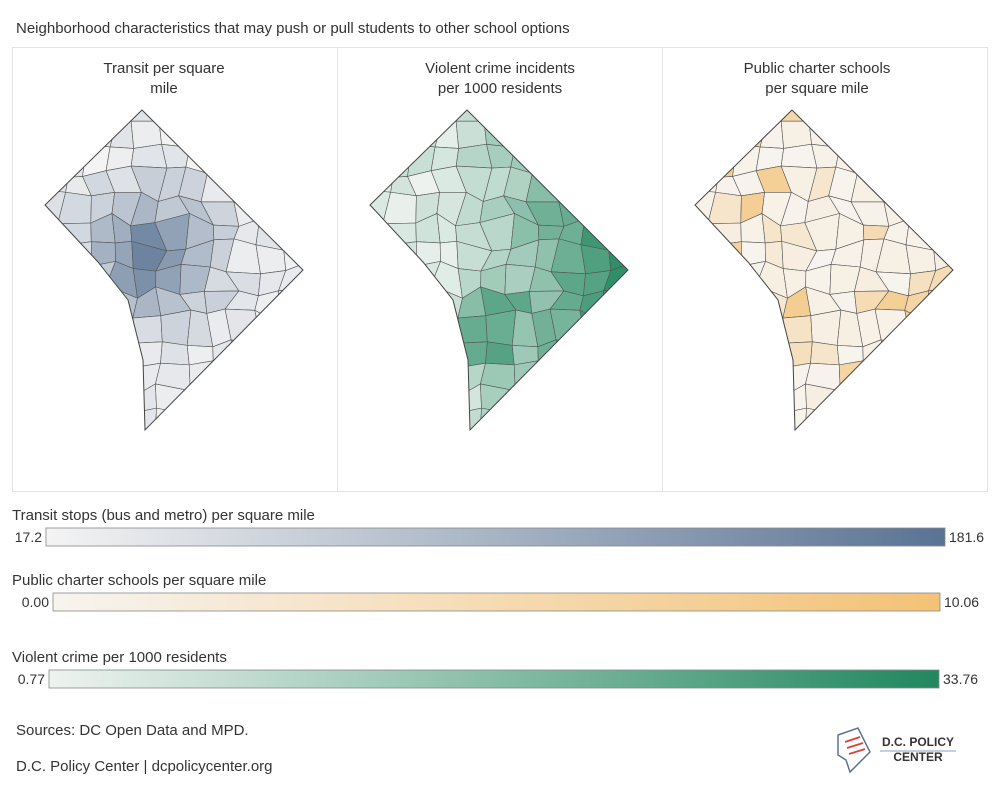 Image resolution: width=1000 pixels, height=800 pixels. I want to click on panel-title: Violent crime incidents, so click(500, 68).